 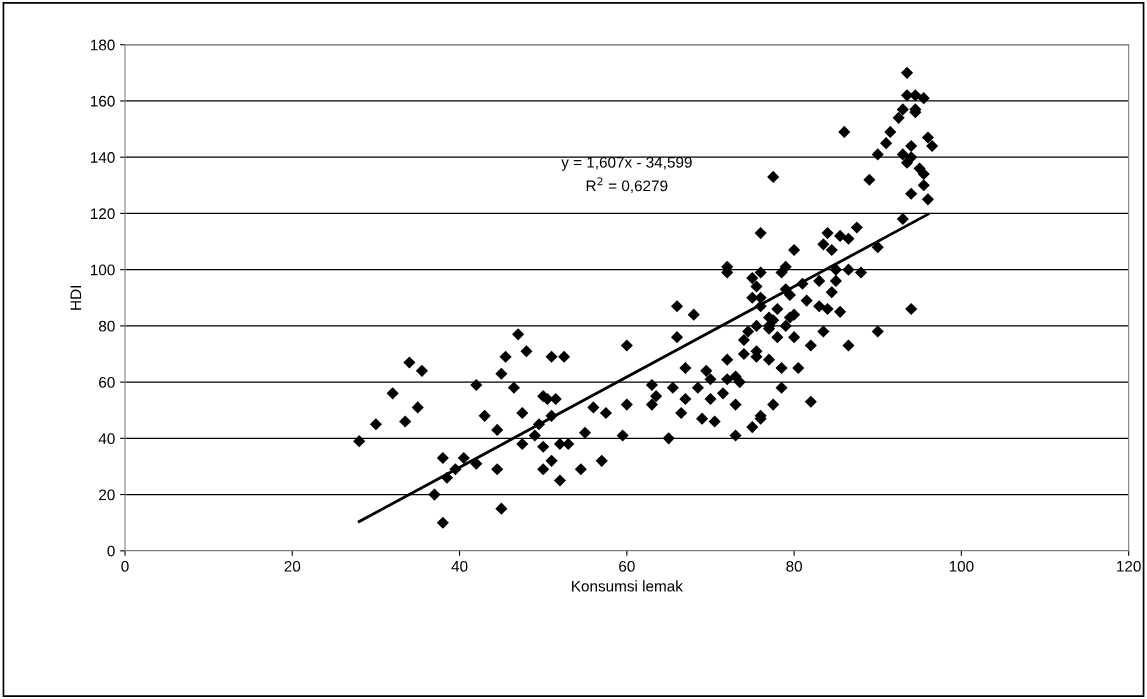 What do you see at coordinates (961, 566) in the screenshot?
I see `x-tick-label: 100` at bounding box center [961, 566].